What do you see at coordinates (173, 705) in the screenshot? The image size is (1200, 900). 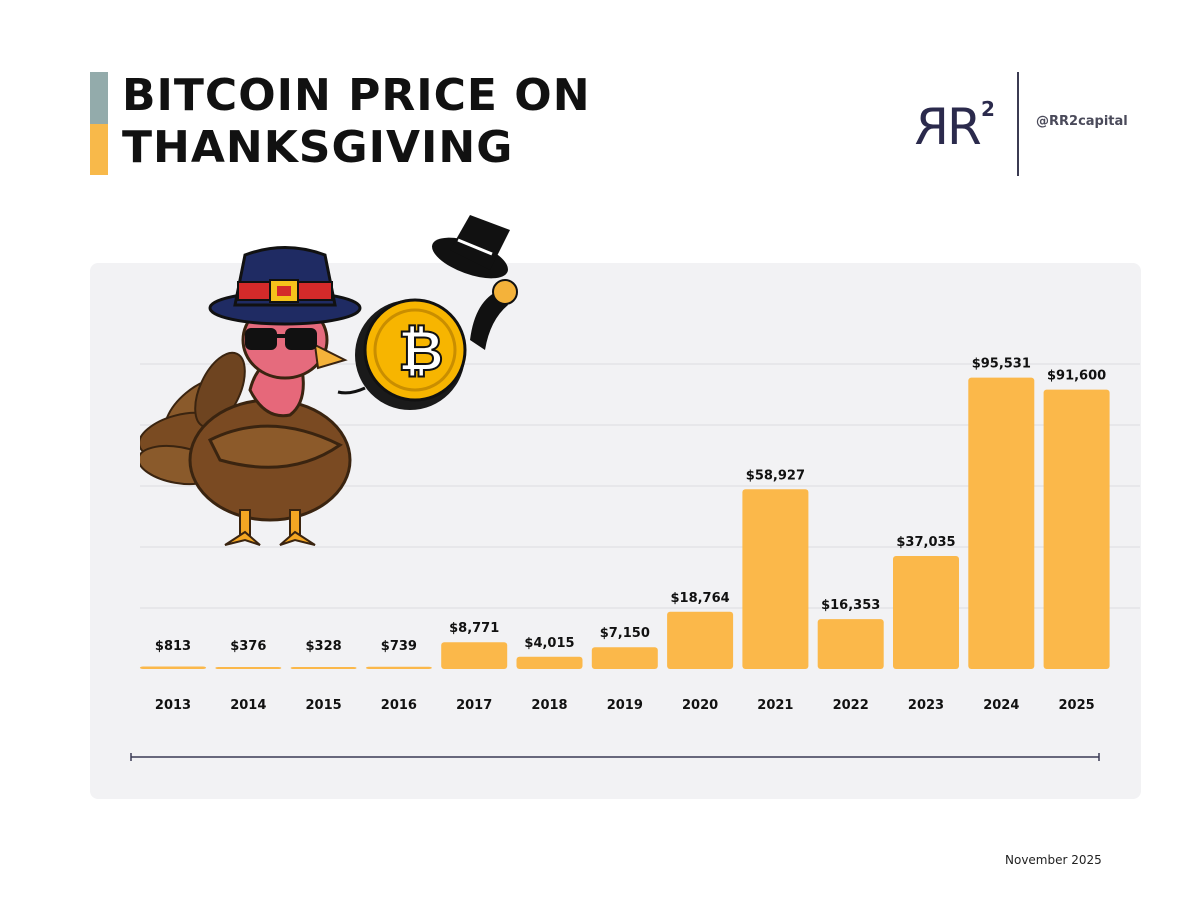 I see `x-tick-2013: 2013` at bounding box center [173, 705].